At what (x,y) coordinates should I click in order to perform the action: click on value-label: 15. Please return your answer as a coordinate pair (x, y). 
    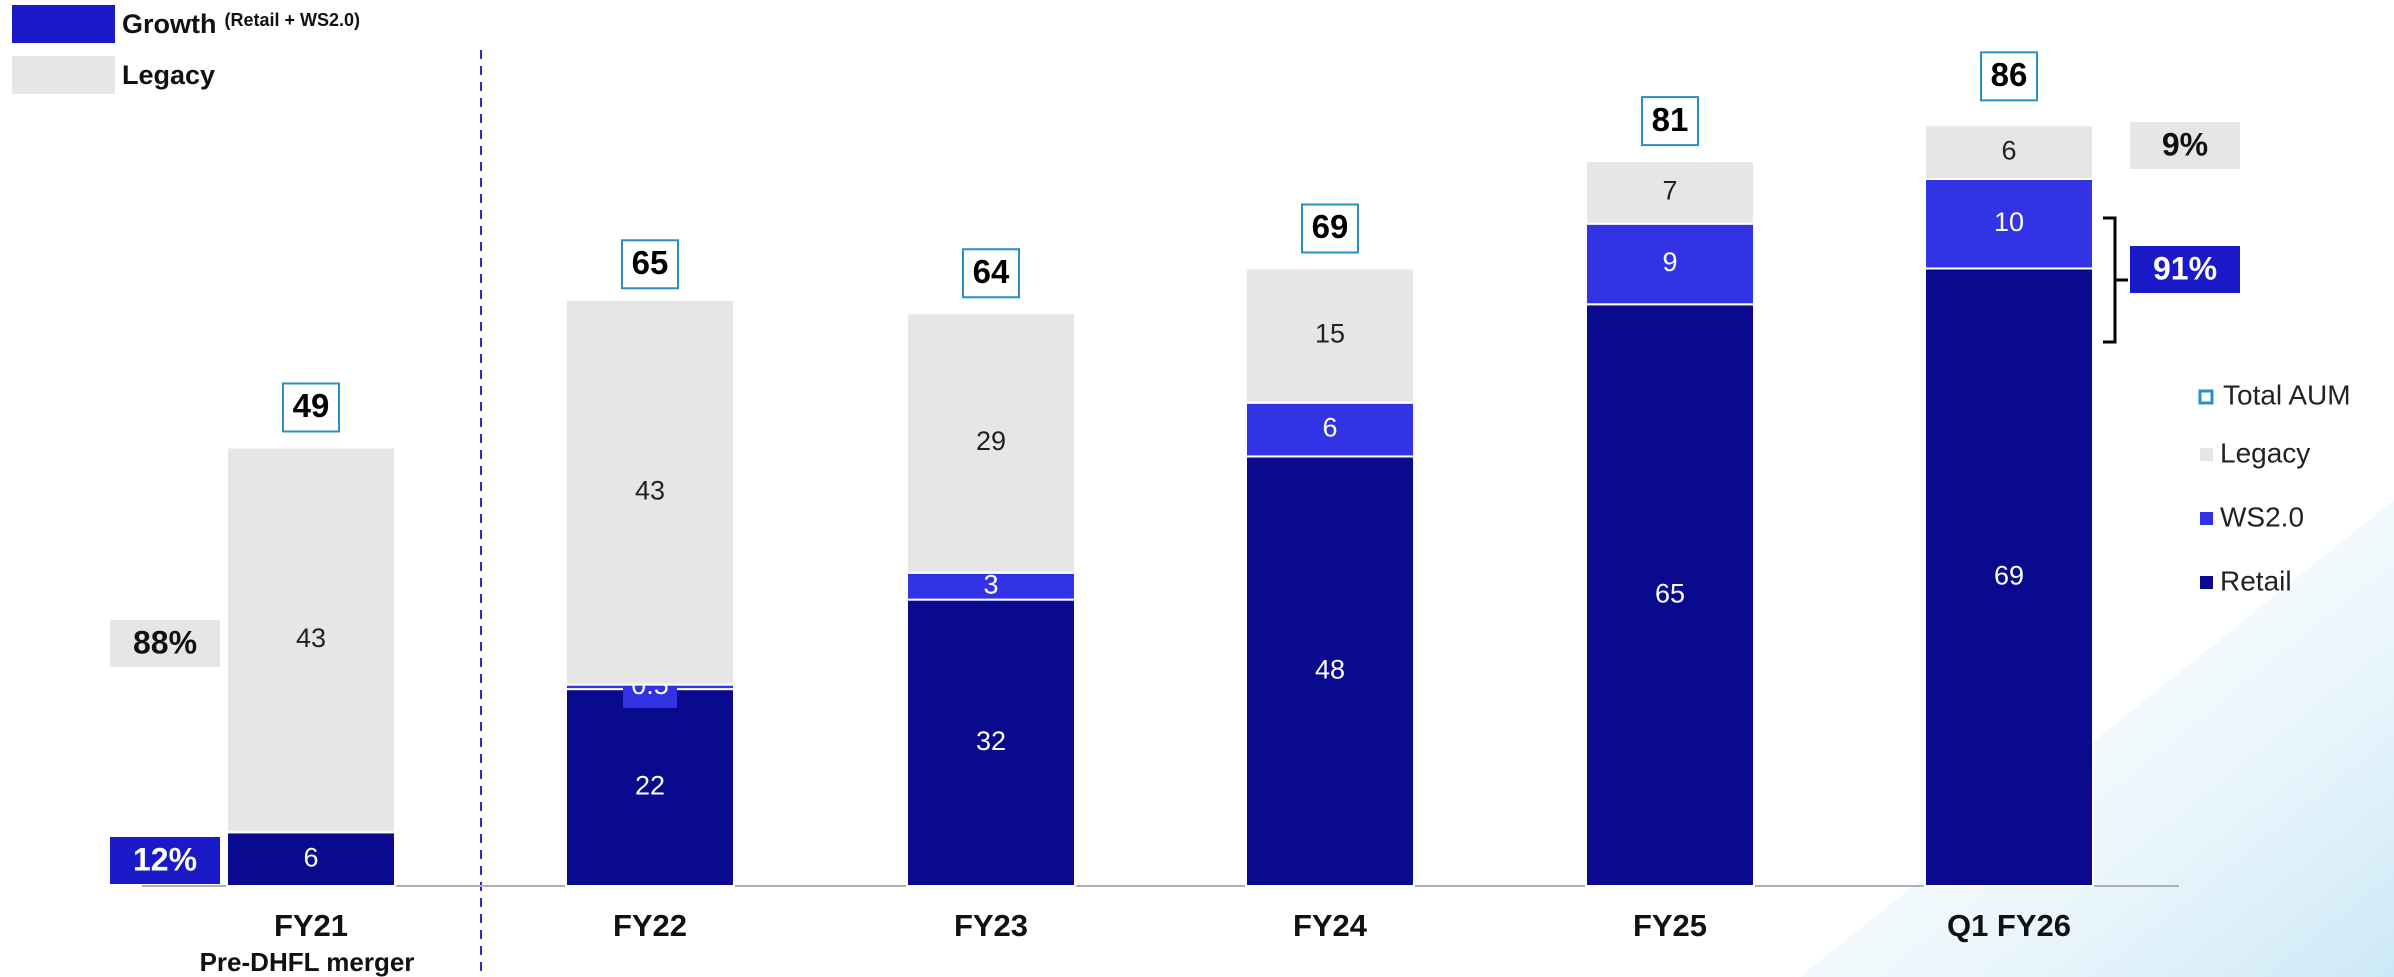
    Looking at the image, I should click on (1330, 334).